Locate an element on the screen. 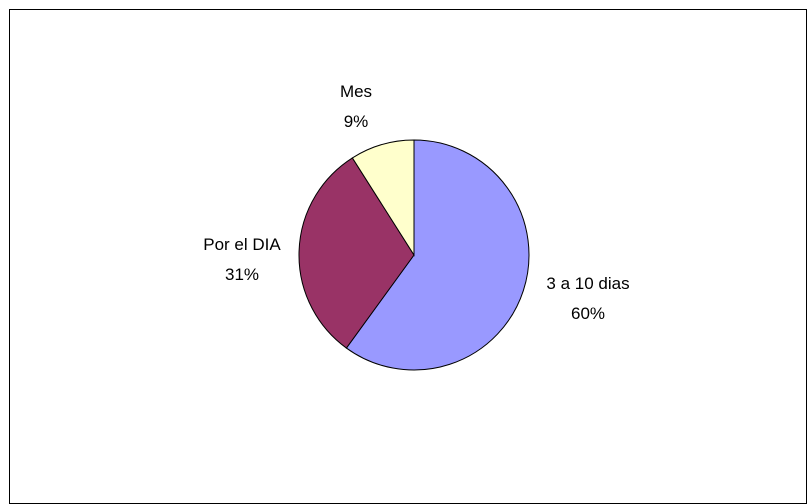 This screenshot has width=811, height=504. slice-percent-por-el-dia: 31% is located at coordinates (242, 274).